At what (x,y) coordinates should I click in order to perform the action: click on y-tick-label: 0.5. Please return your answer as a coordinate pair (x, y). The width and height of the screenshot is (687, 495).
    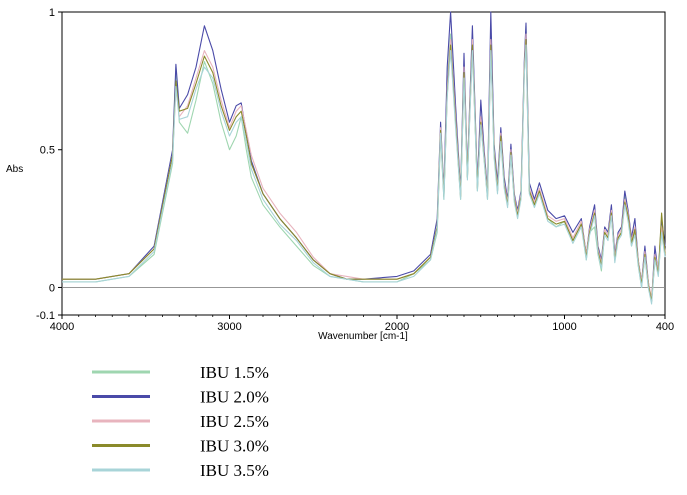
    Looking at the image, I should click on (47, 151).